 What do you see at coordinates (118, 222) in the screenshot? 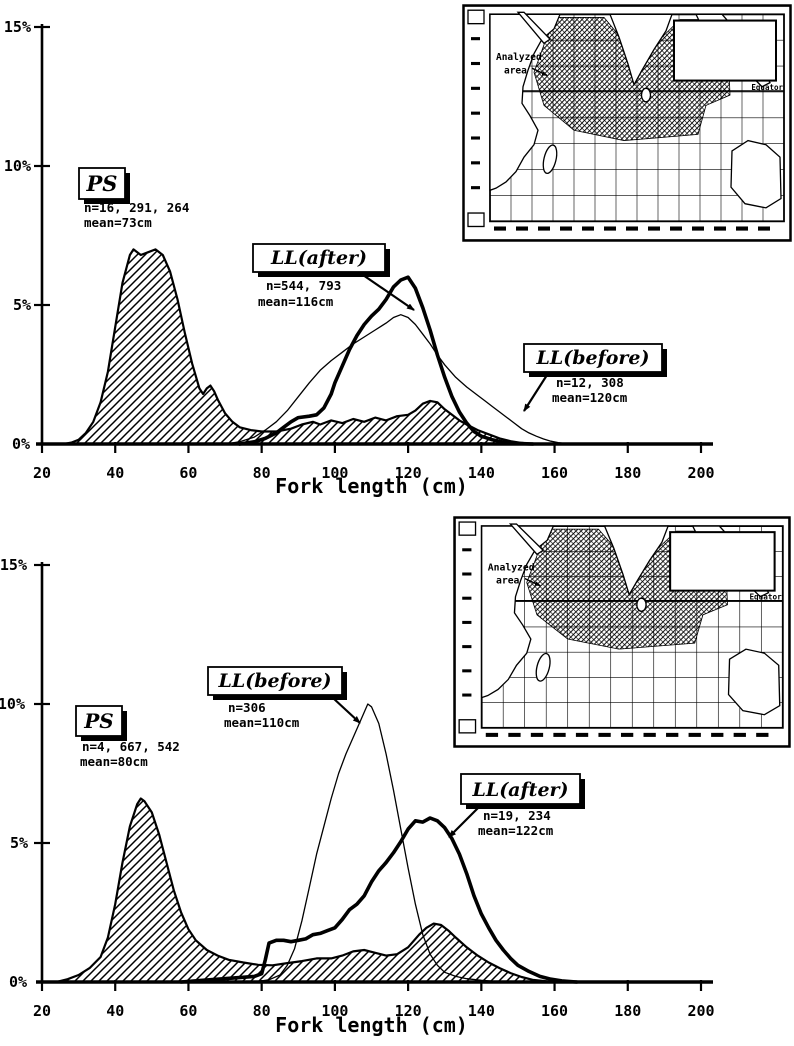
I see `annotation-mean-length: mean=73cm` at bounding box center [118, 222].